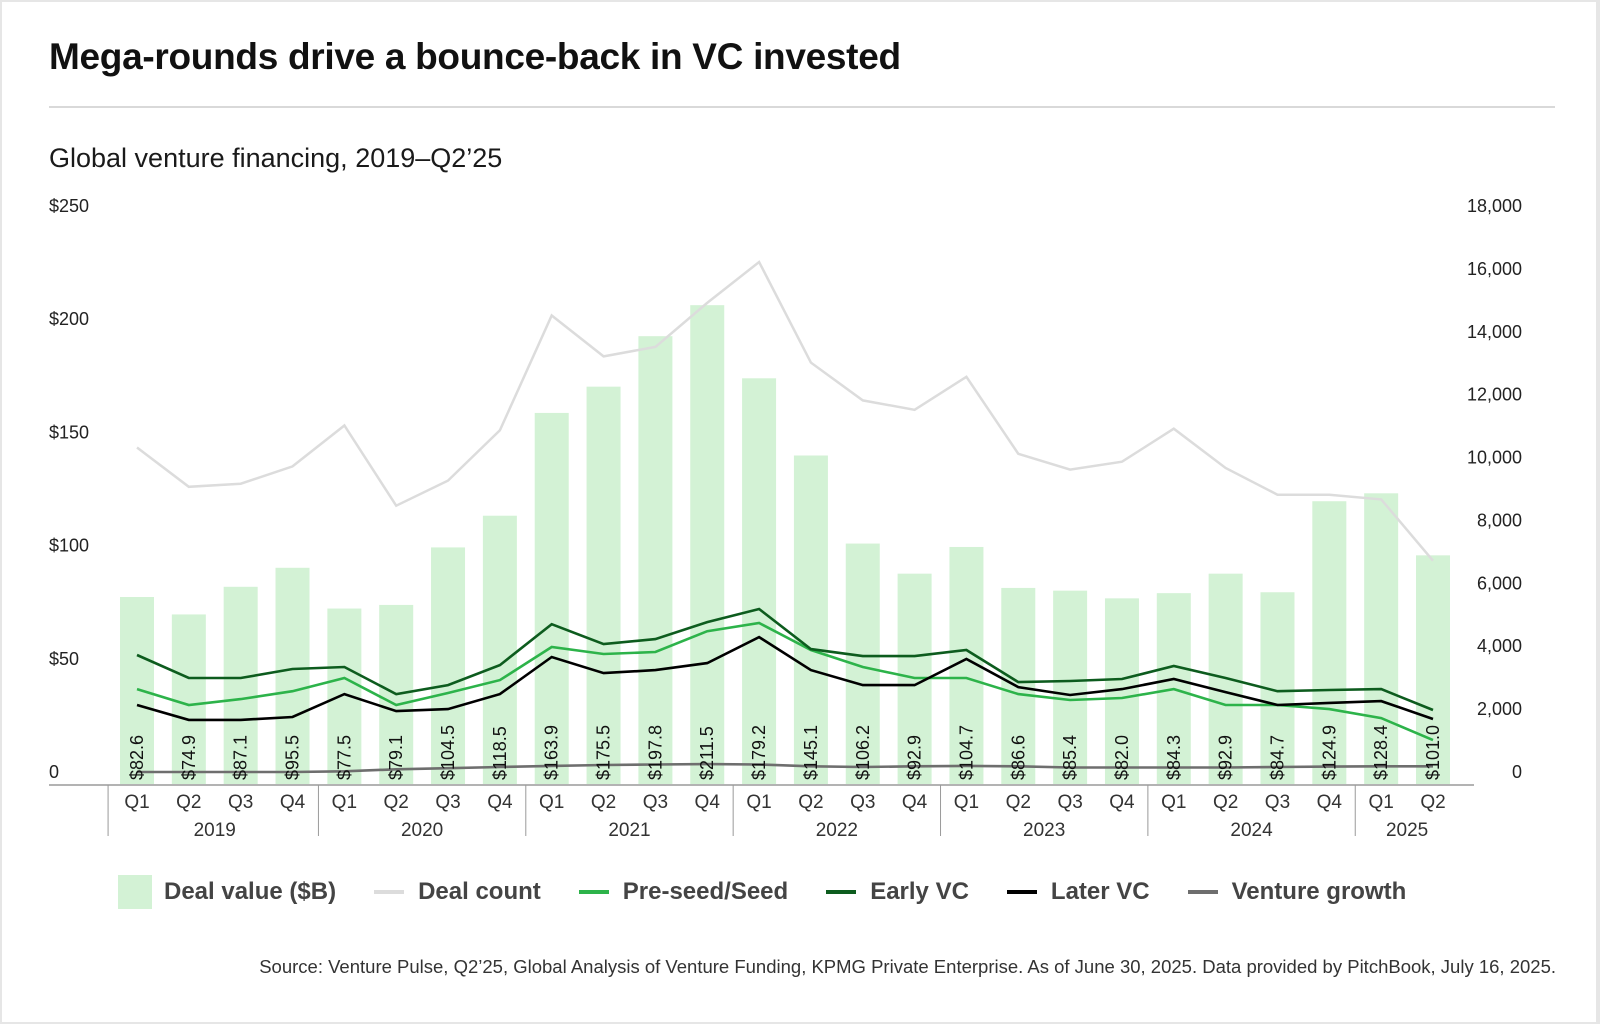 The height and width of the screenshot is (1024, 1600). What do you see at coordinates (1499, 520) in the screenshot?
I see `right-axis-tick-label: 8,000` at bounding box center [1499, 520].